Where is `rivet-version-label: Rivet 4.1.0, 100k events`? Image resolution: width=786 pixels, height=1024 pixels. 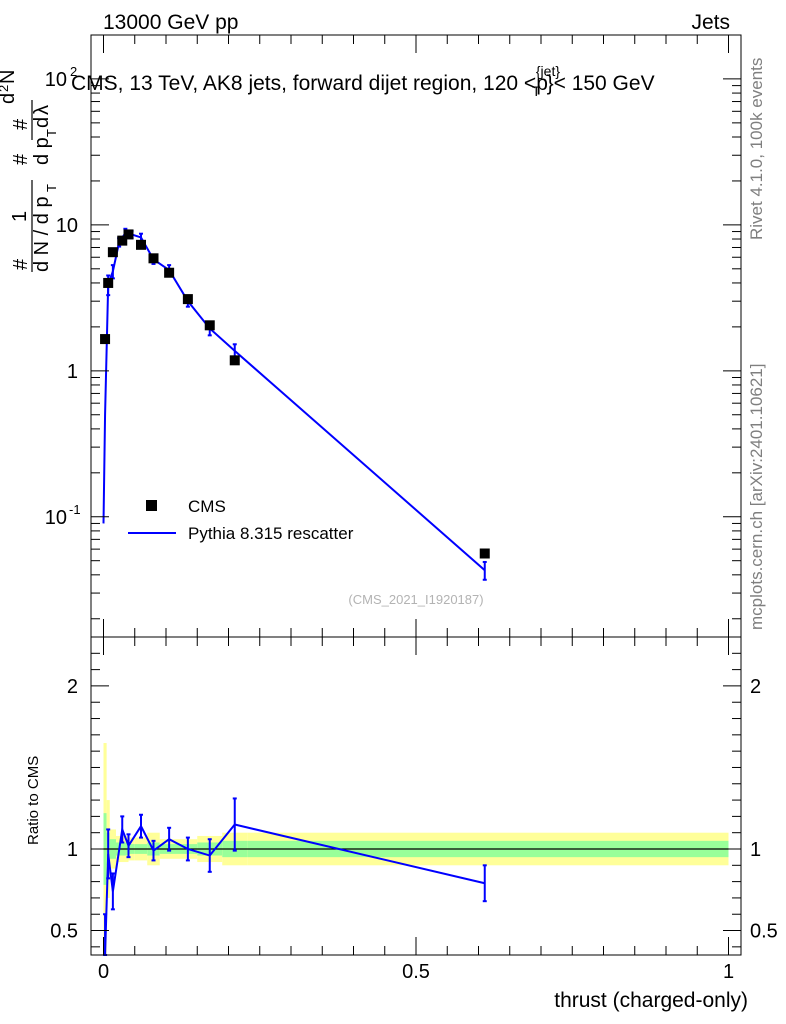
rivet-version-label: Rivet 4.1.0, 100k events is located at coordinates (756, 149).